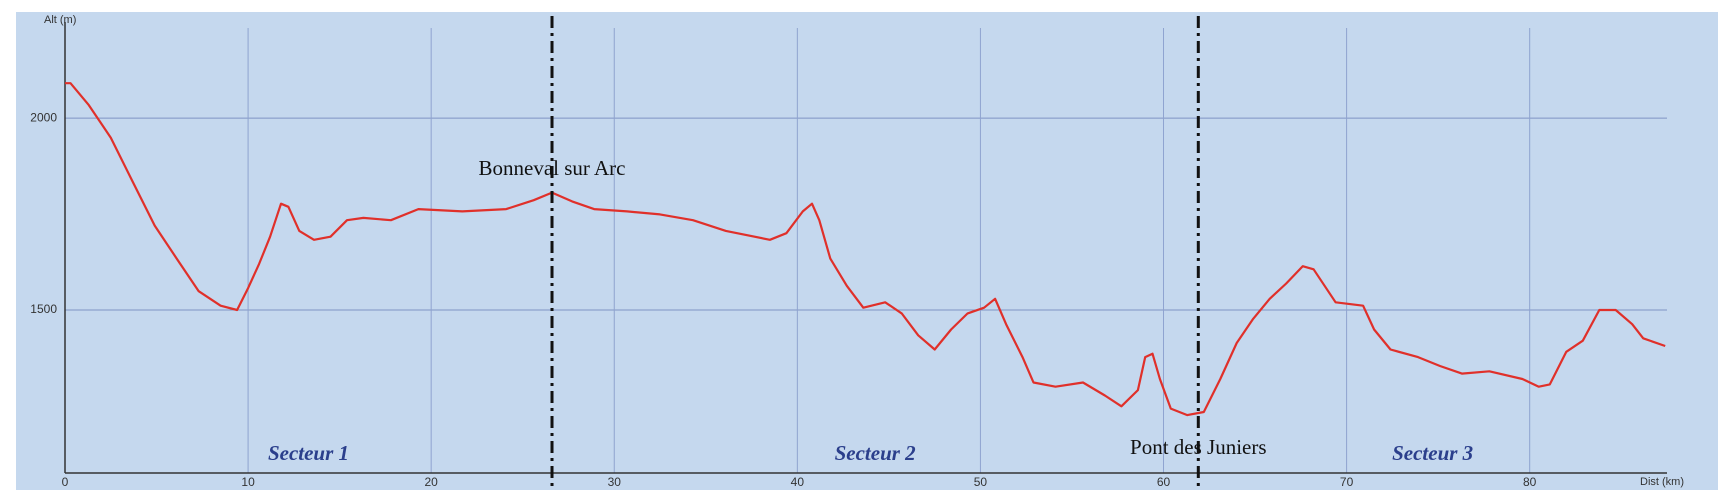 Image resolution: width=1722 pixels, height=502 pixels. I want to click on y-axis-label: Alt (m), so click(60, 20).